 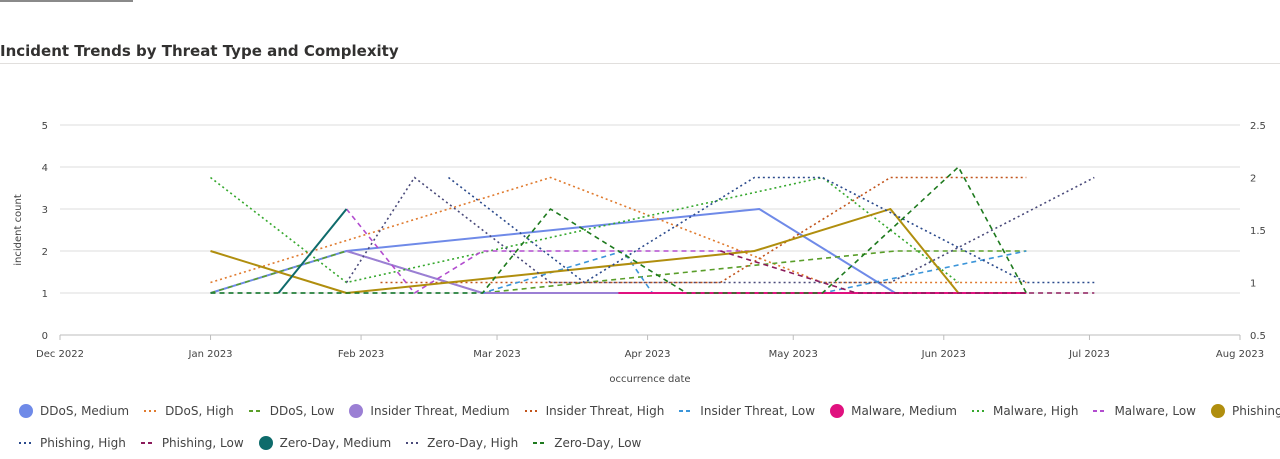 What do you see at coordinates (605, 411) in the screenshot?
I see `legend-label: Insider Threat, High` at bounding box center [605, 411].